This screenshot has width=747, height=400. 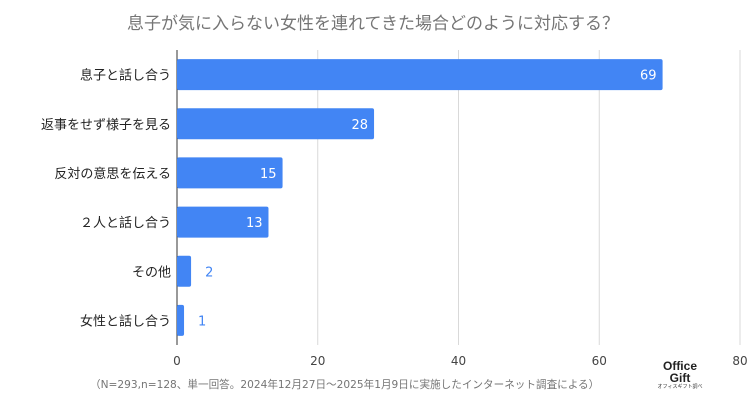 I want to click on logo-line-office: Office, so click(x=679, y=366).